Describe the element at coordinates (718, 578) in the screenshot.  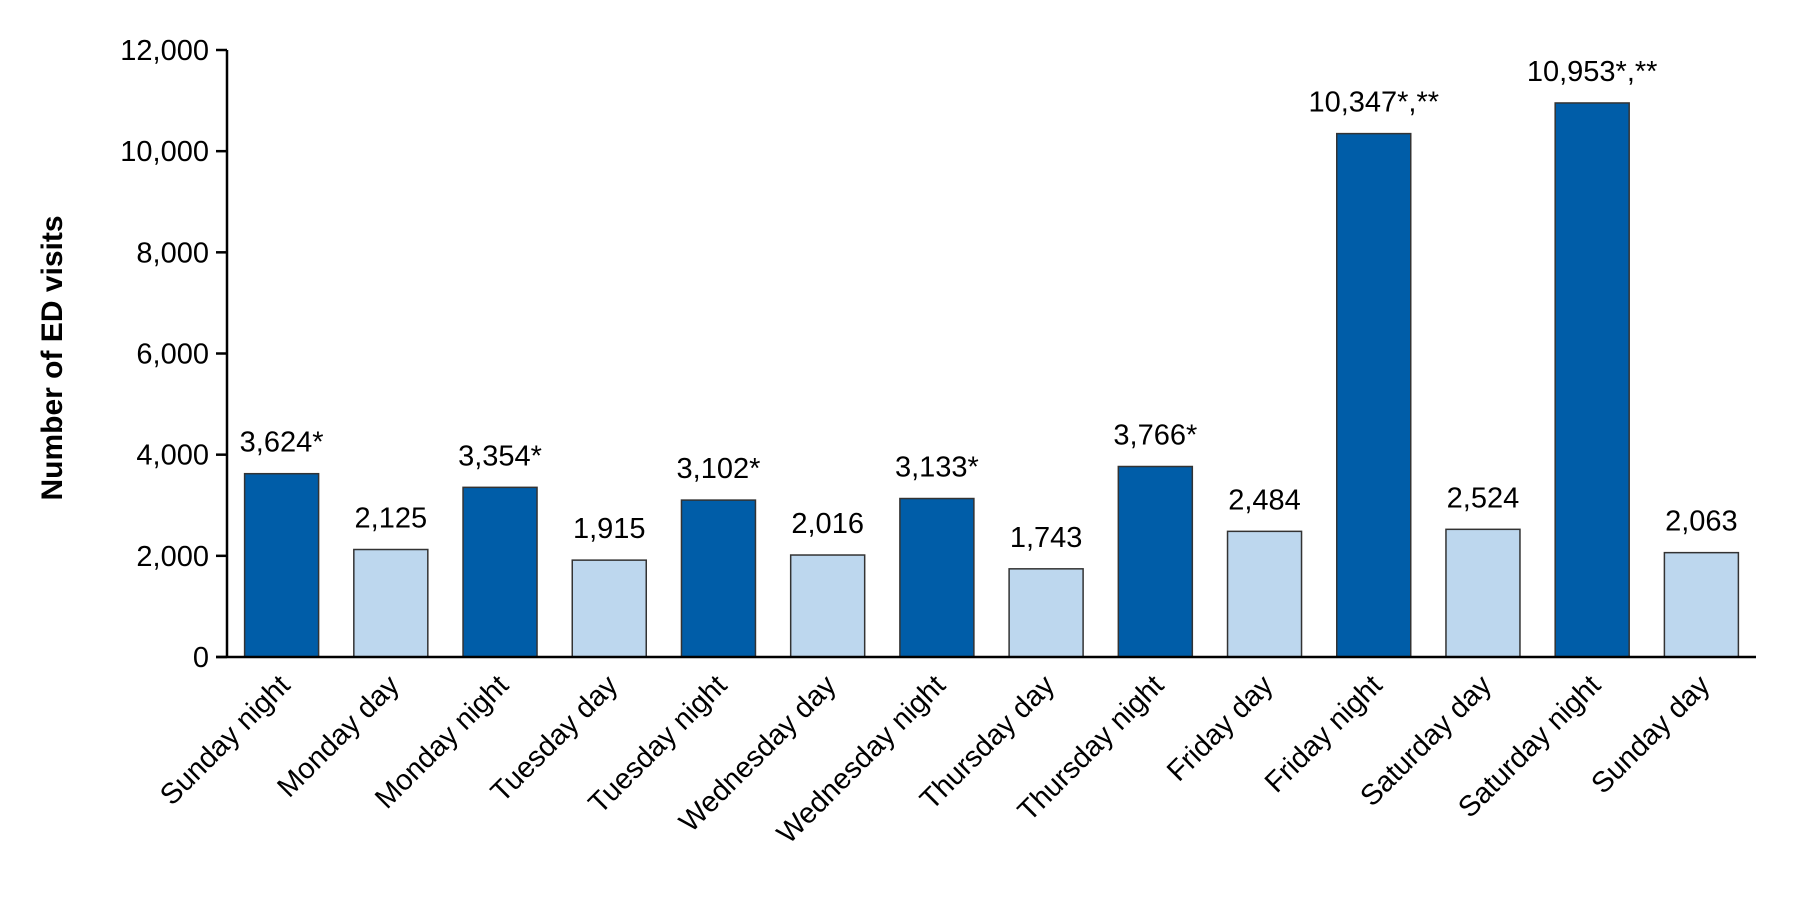
I see `bar-tuesday-night` at that location.